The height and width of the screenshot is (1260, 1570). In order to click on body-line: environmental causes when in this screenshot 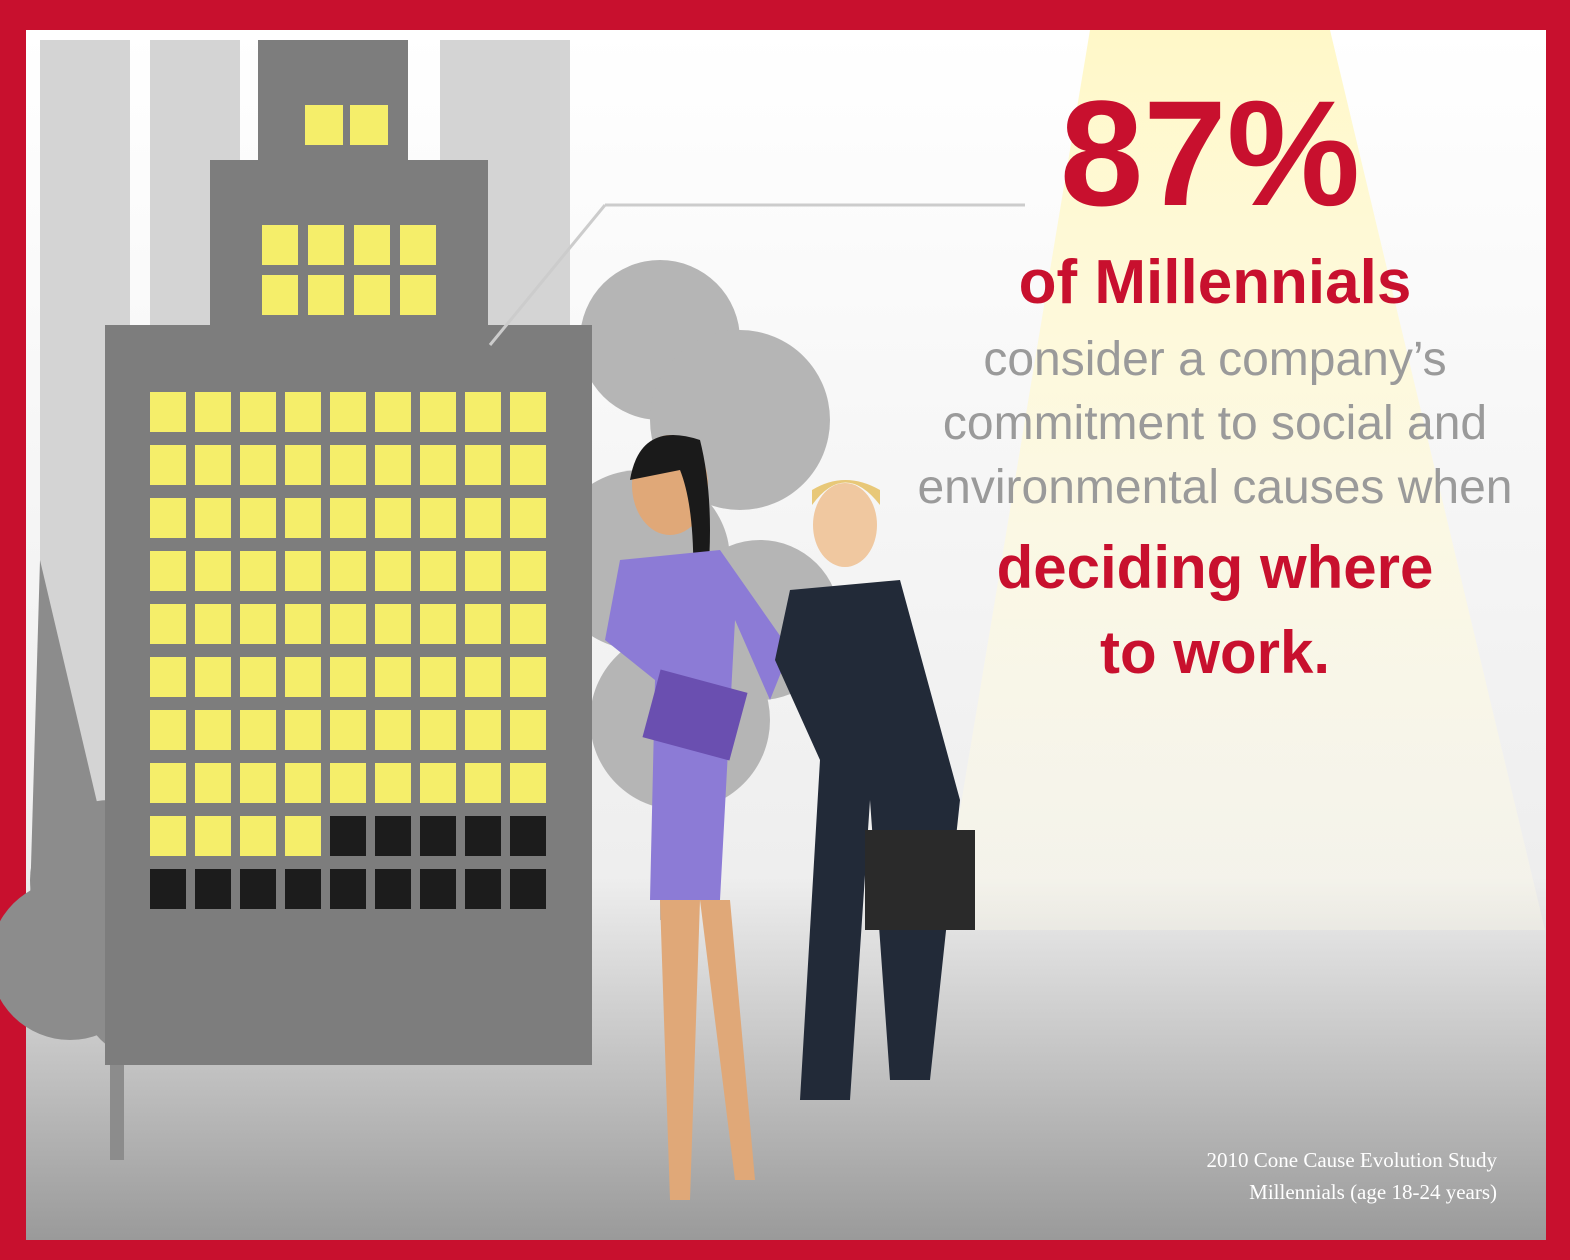, I will do `click(1214, 487)`.